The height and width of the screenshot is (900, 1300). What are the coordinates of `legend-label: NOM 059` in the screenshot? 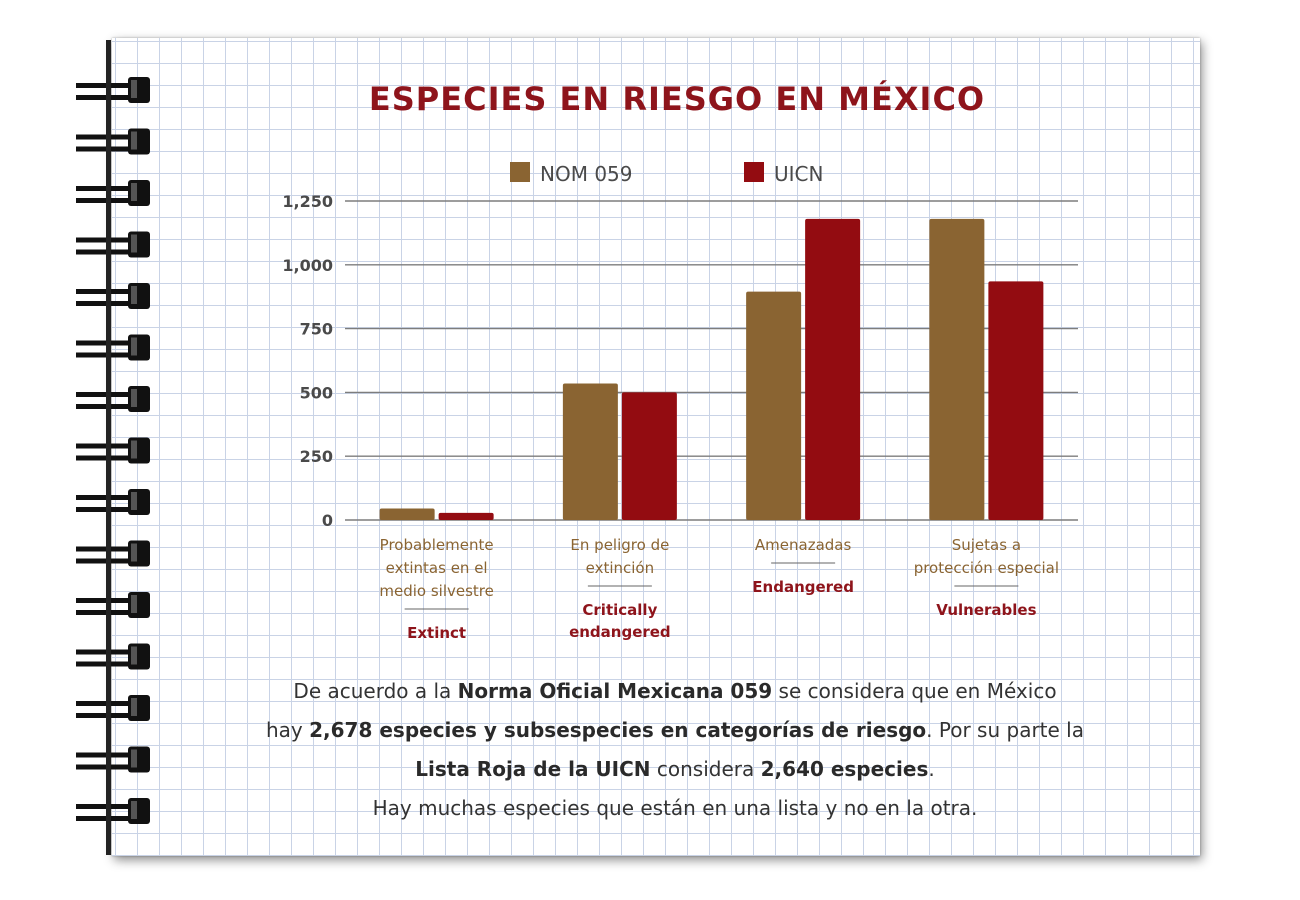 It's located at (586, 174).